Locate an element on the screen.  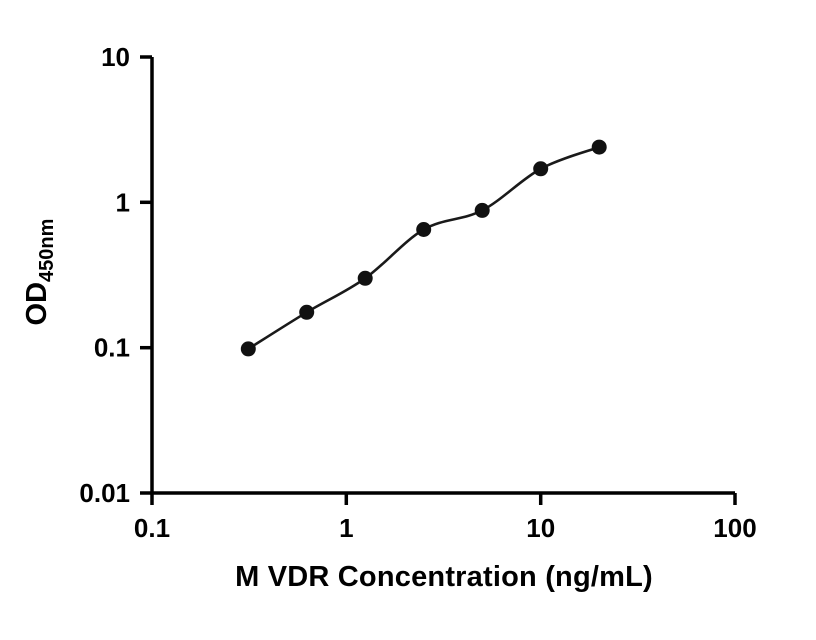
y-axis-title: OD450nm is located at coordinates (39, 272).